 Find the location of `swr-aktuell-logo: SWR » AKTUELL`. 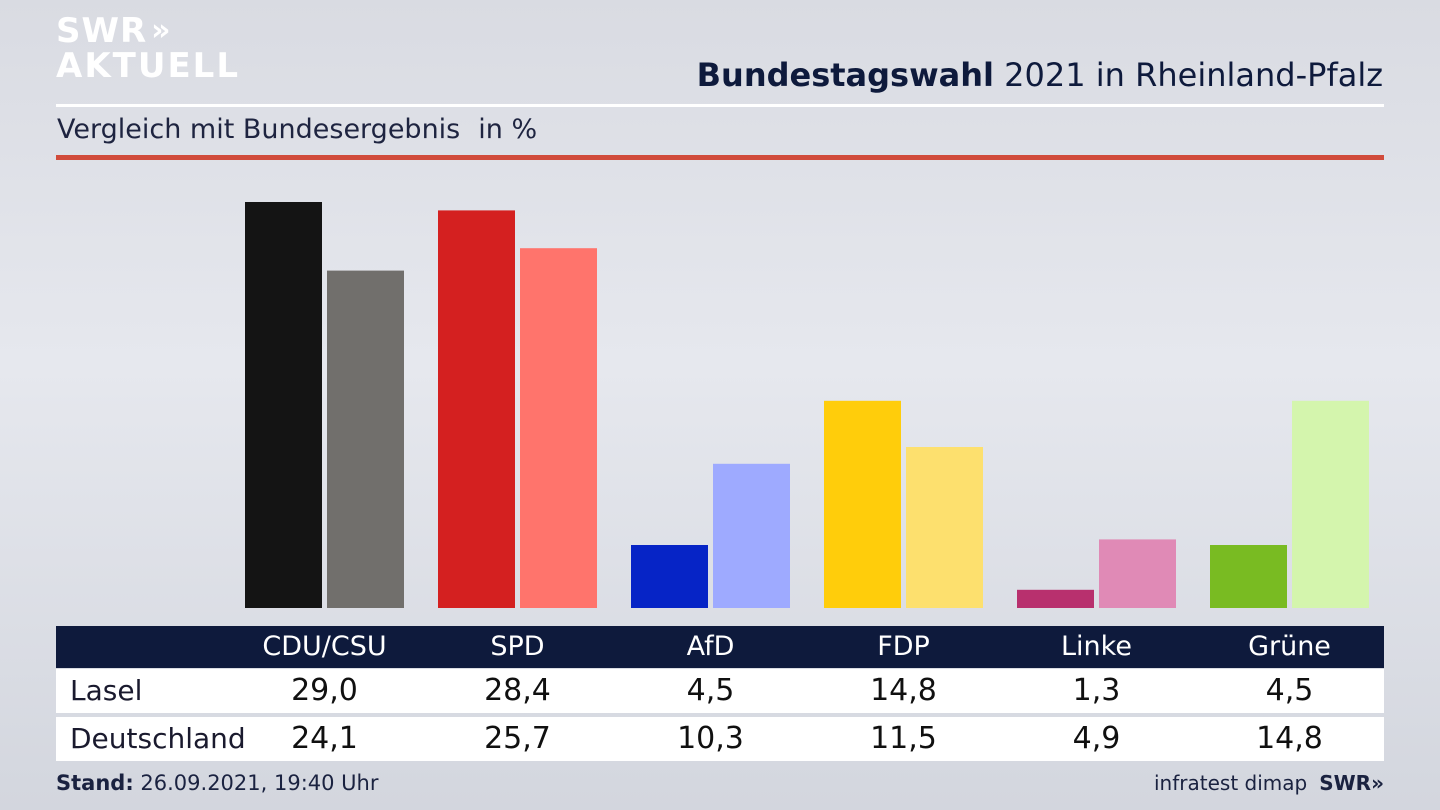

swr-aktuell-logo: SWR » AKTUELL is located at coordinates (148, 48).